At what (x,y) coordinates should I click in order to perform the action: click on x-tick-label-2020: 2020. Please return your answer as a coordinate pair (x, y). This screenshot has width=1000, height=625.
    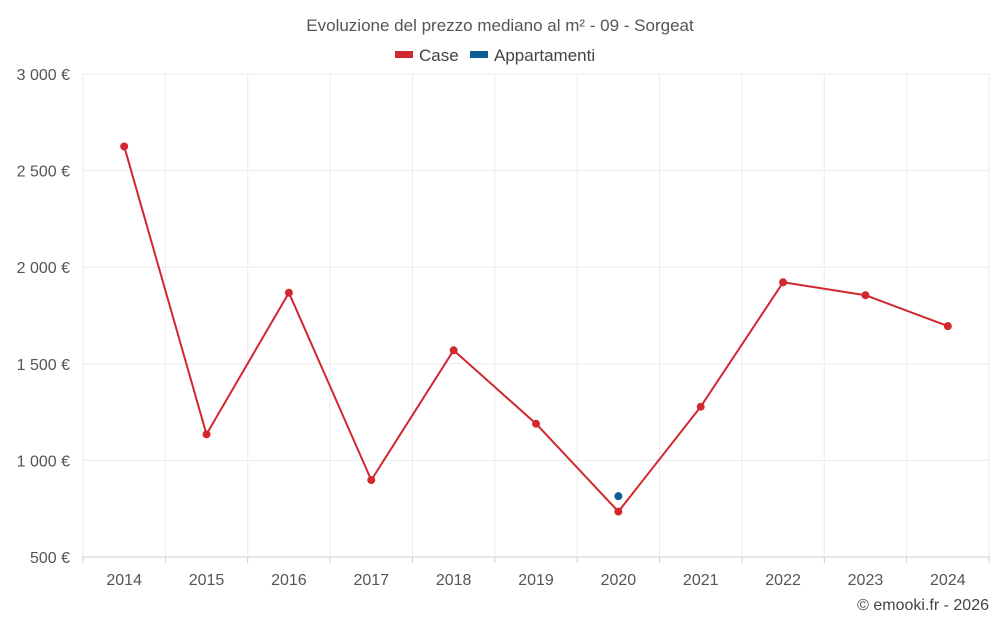
    Looking at the image, I should click on (619, 580).